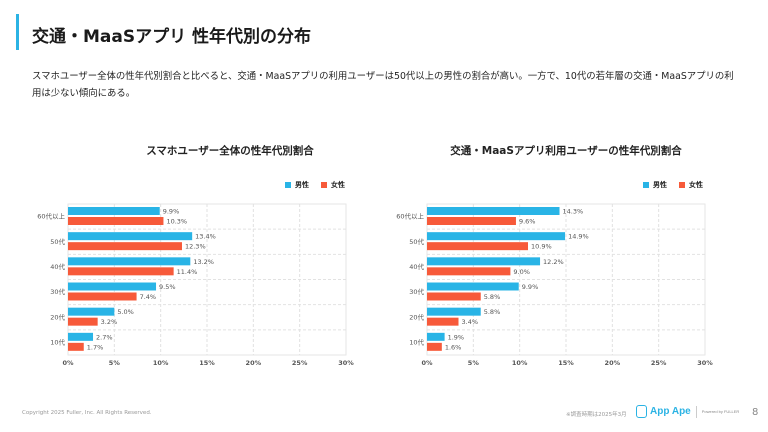 The width and height of the screenshot is (768, 432). What do you see at coordinates (578, 237) in the screenshot?
I see `data-label: 14.9%` at bounding box center [578, 237].